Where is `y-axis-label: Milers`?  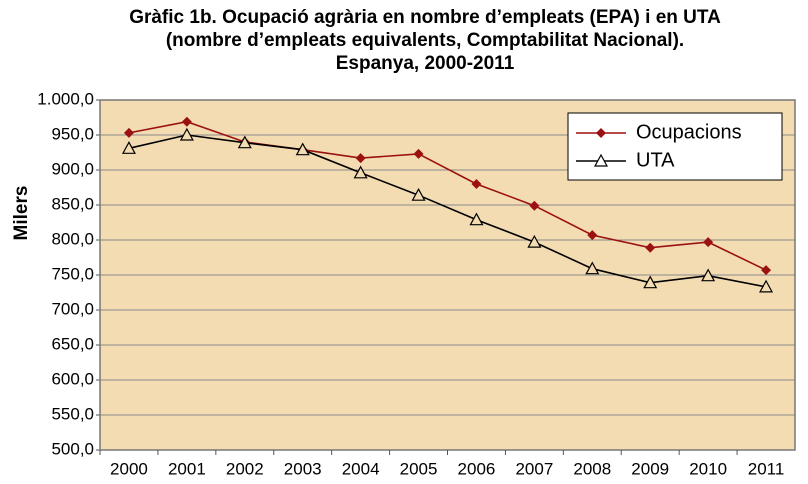
y-axis-label: Milers is located at coordinates (21, 213).